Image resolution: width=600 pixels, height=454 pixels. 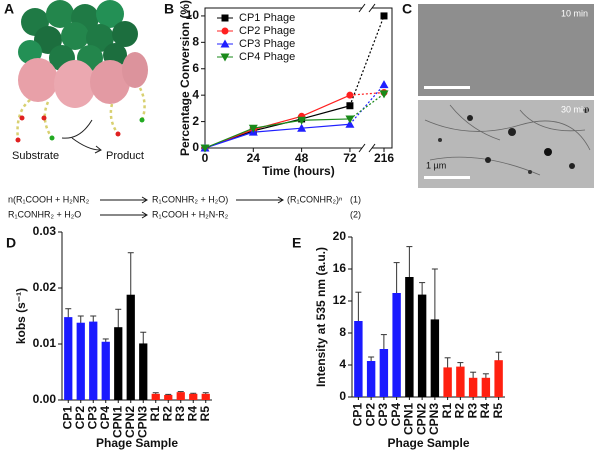 What do you see at coordinates (498, 411) in the screenshot?
I see `x-tick-label: R5` at bounding box center [498, 411].